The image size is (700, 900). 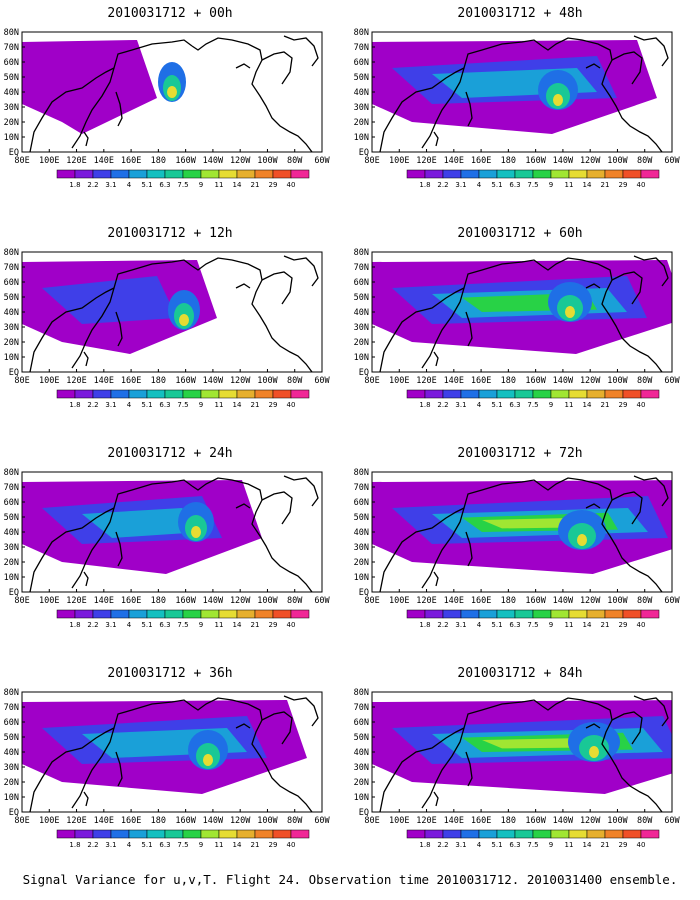 What do you see at coordinates (481, 381) in the screenshot?
I see `lon-tick-label: 160E` at bounding box center [481, 381].